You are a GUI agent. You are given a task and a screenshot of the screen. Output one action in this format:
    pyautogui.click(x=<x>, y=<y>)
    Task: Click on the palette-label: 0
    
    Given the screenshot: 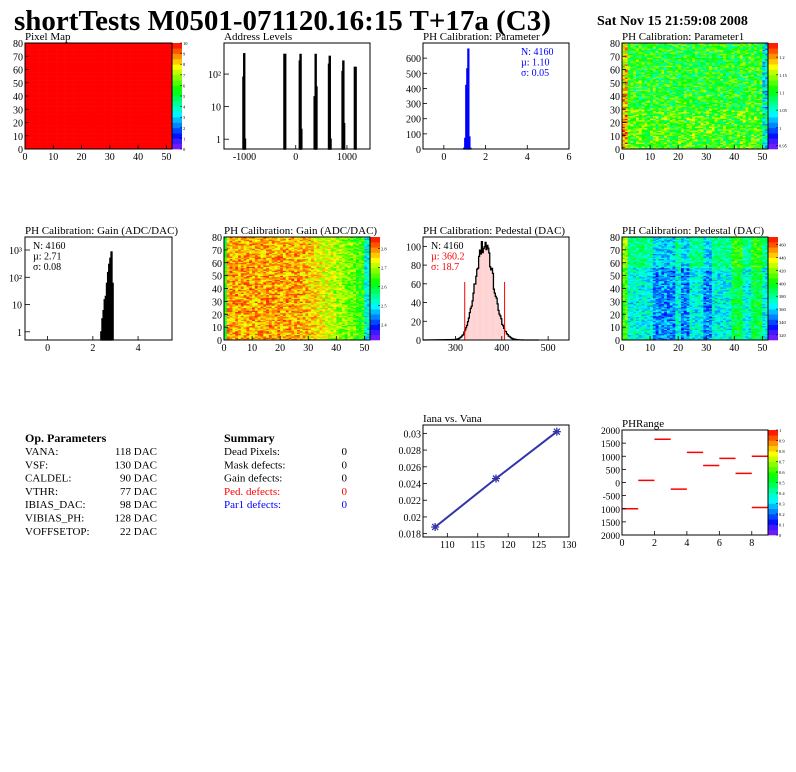 What is the action you would take?
    pyautogui.click(x=184, y=149)
    